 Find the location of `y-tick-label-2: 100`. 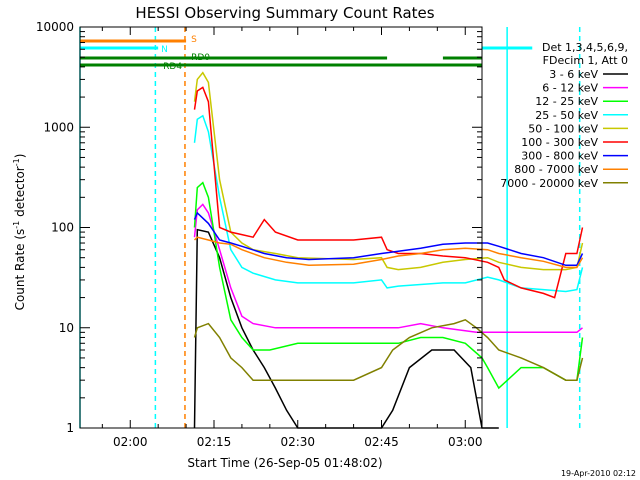

y-tick-label-2: 100 is located at coordinates (62, 228).